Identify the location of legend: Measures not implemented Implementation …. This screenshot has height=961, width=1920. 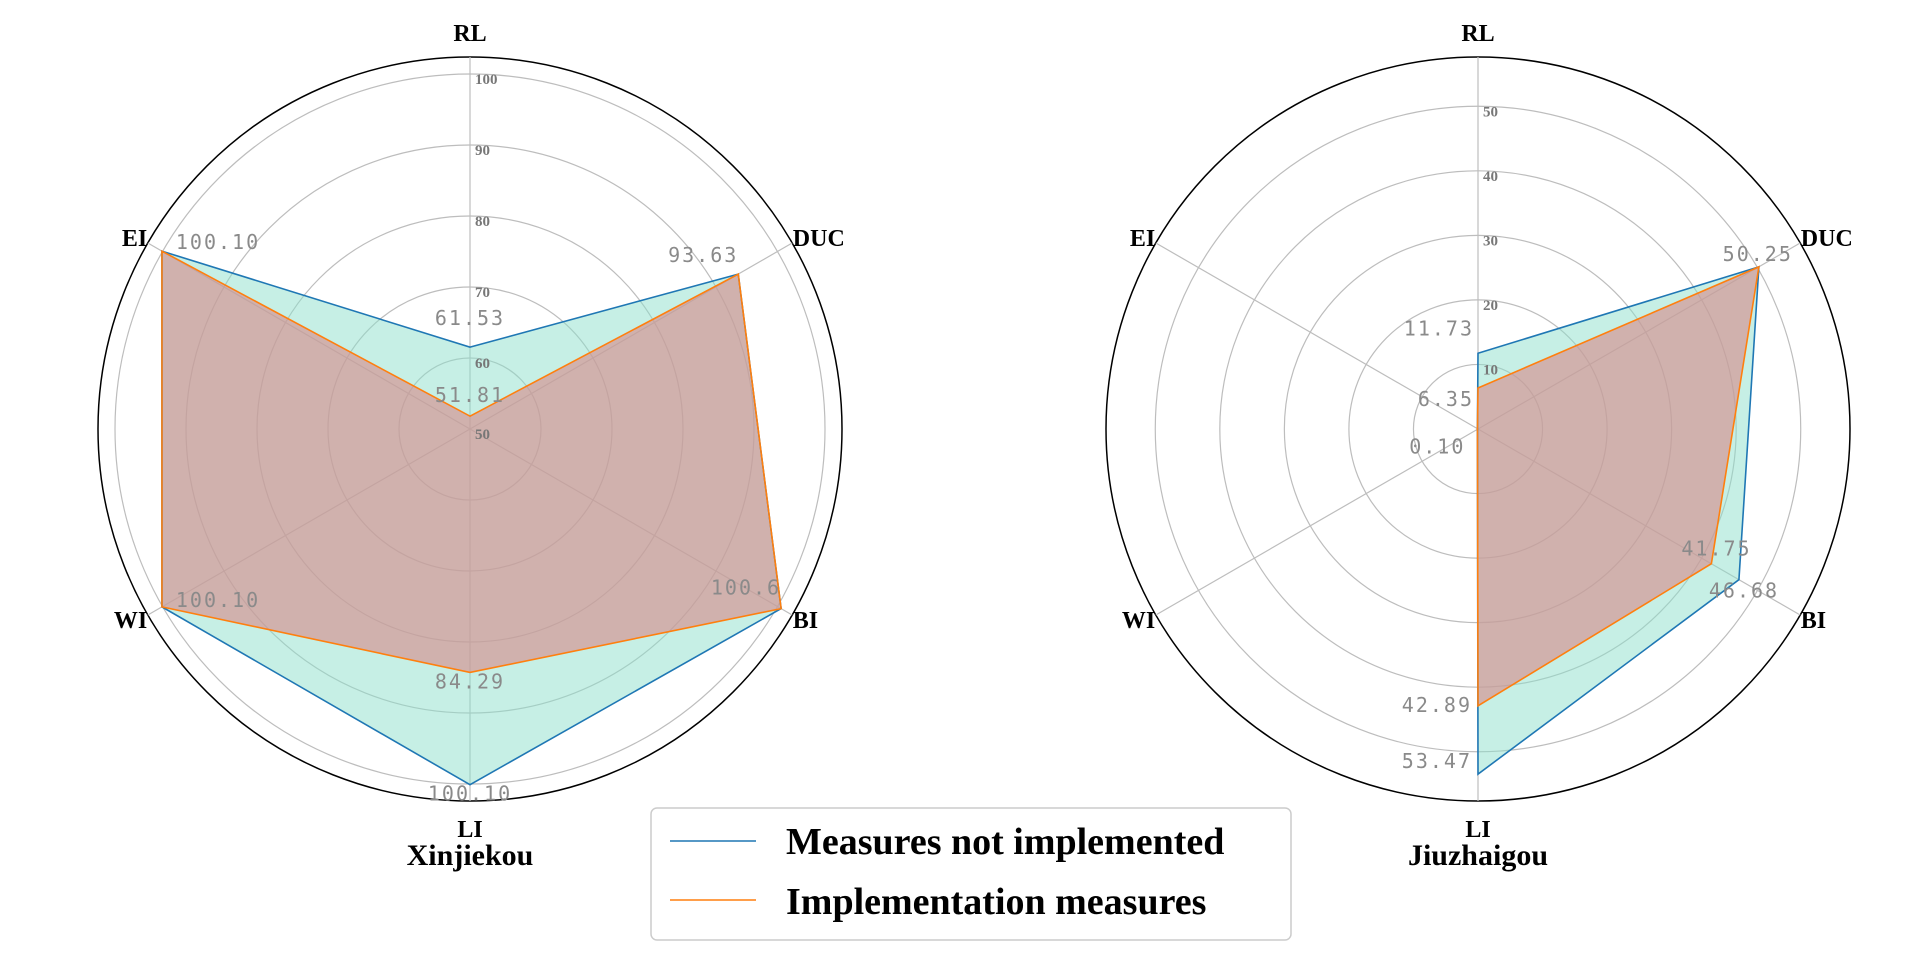
(971, 874).